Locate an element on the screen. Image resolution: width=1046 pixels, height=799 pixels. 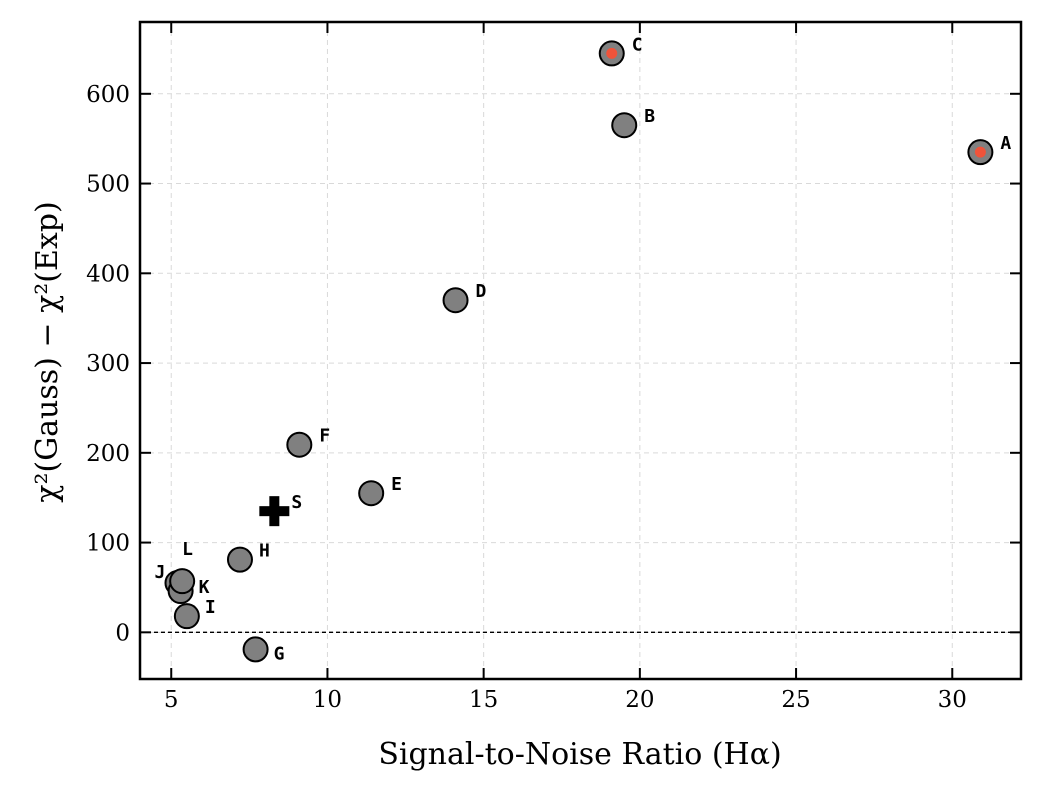
y-tick-label: 500 is located at coordinates (108, 185).